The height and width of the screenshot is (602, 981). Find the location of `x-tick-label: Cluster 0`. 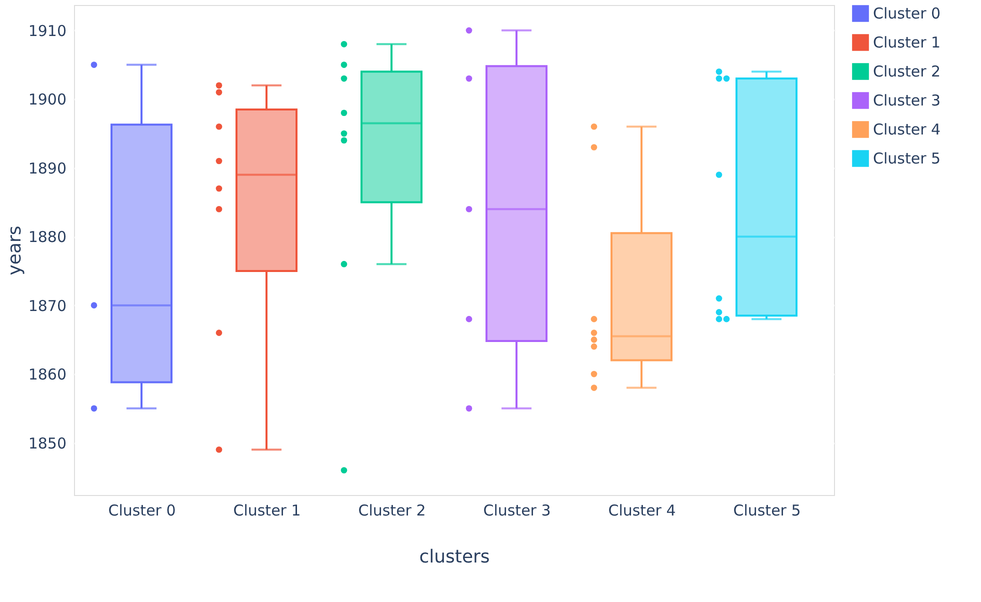

x-tick-label: Cluster 0 is located at coordinates (142, 511).